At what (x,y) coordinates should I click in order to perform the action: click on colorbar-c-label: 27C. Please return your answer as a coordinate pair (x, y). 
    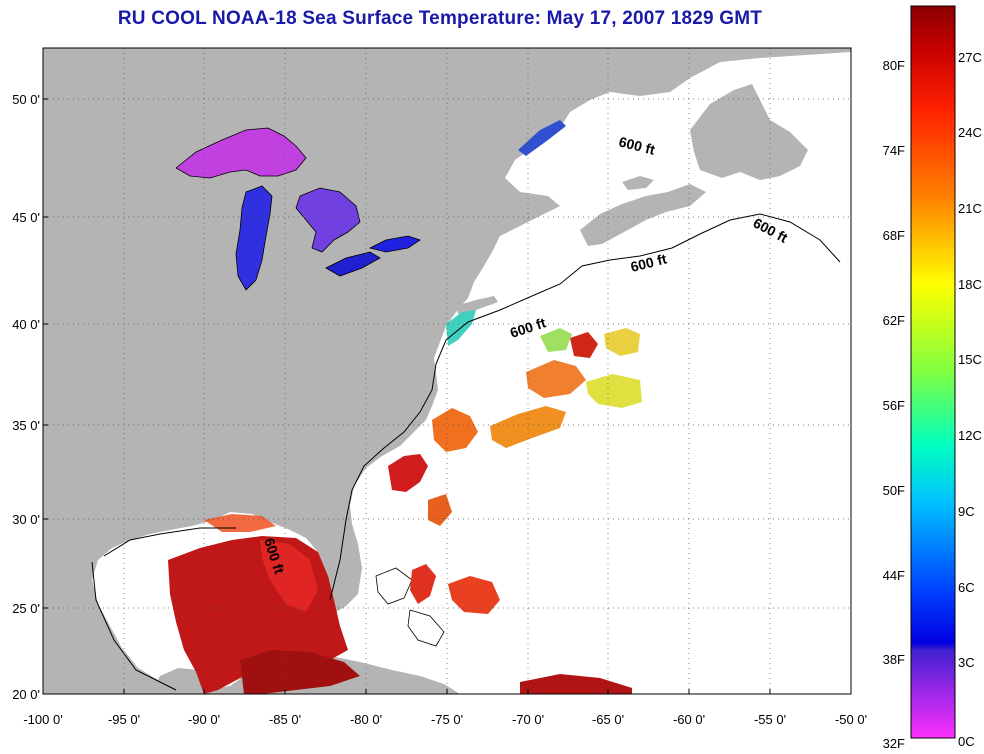
    Looking at the image, I should click on (970, 57).